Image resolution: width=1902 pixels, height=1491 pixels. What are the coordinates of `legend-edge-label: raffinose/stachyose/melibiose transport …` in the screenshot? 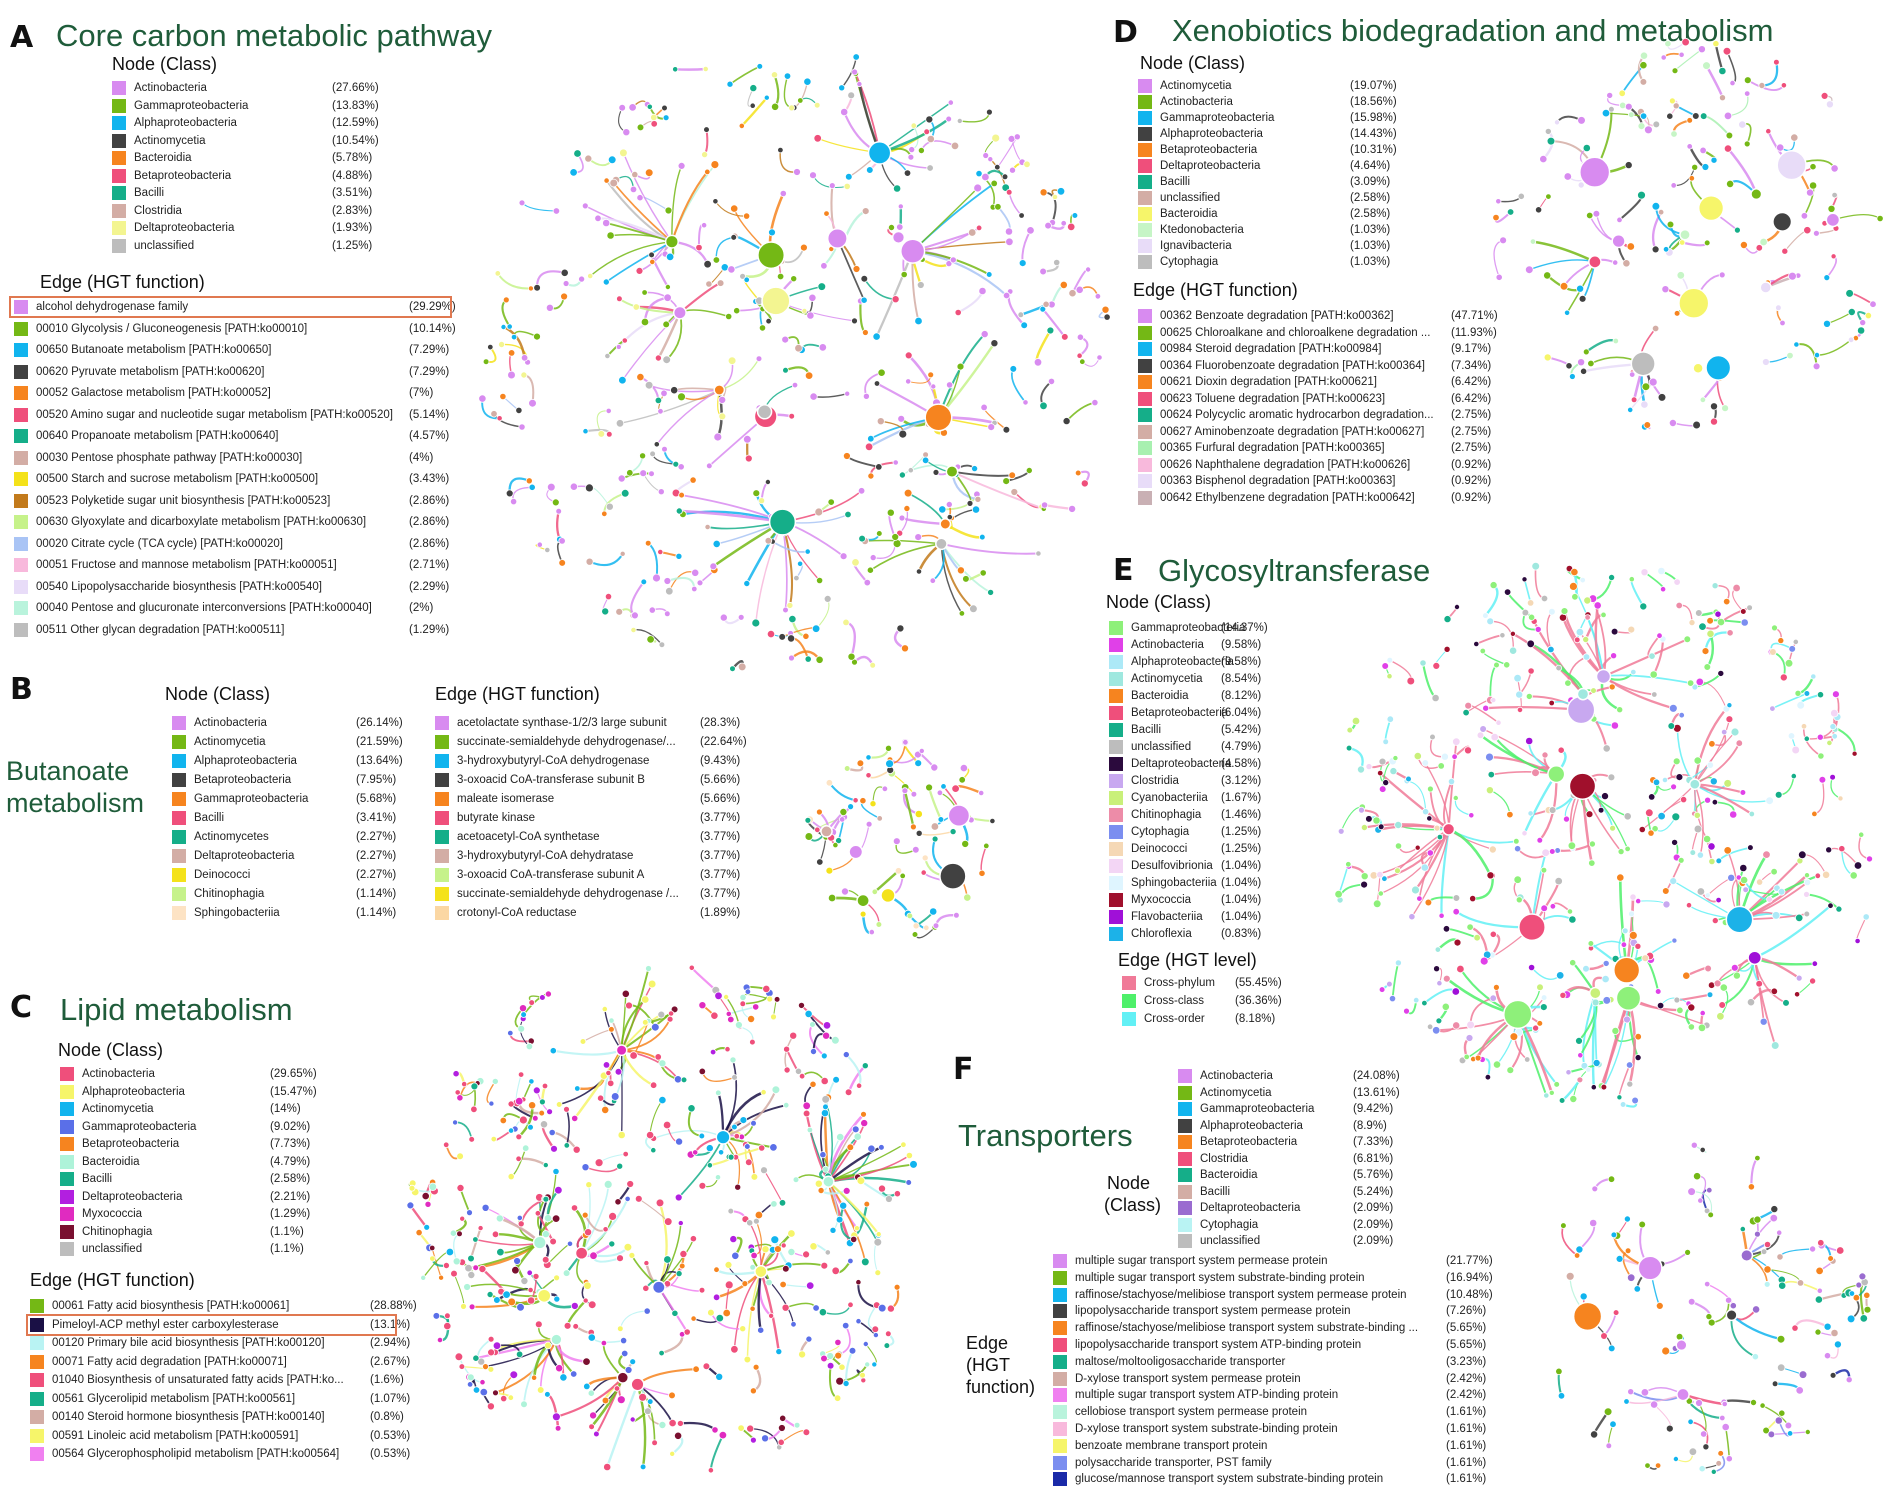 It's located at (1247, 1328).